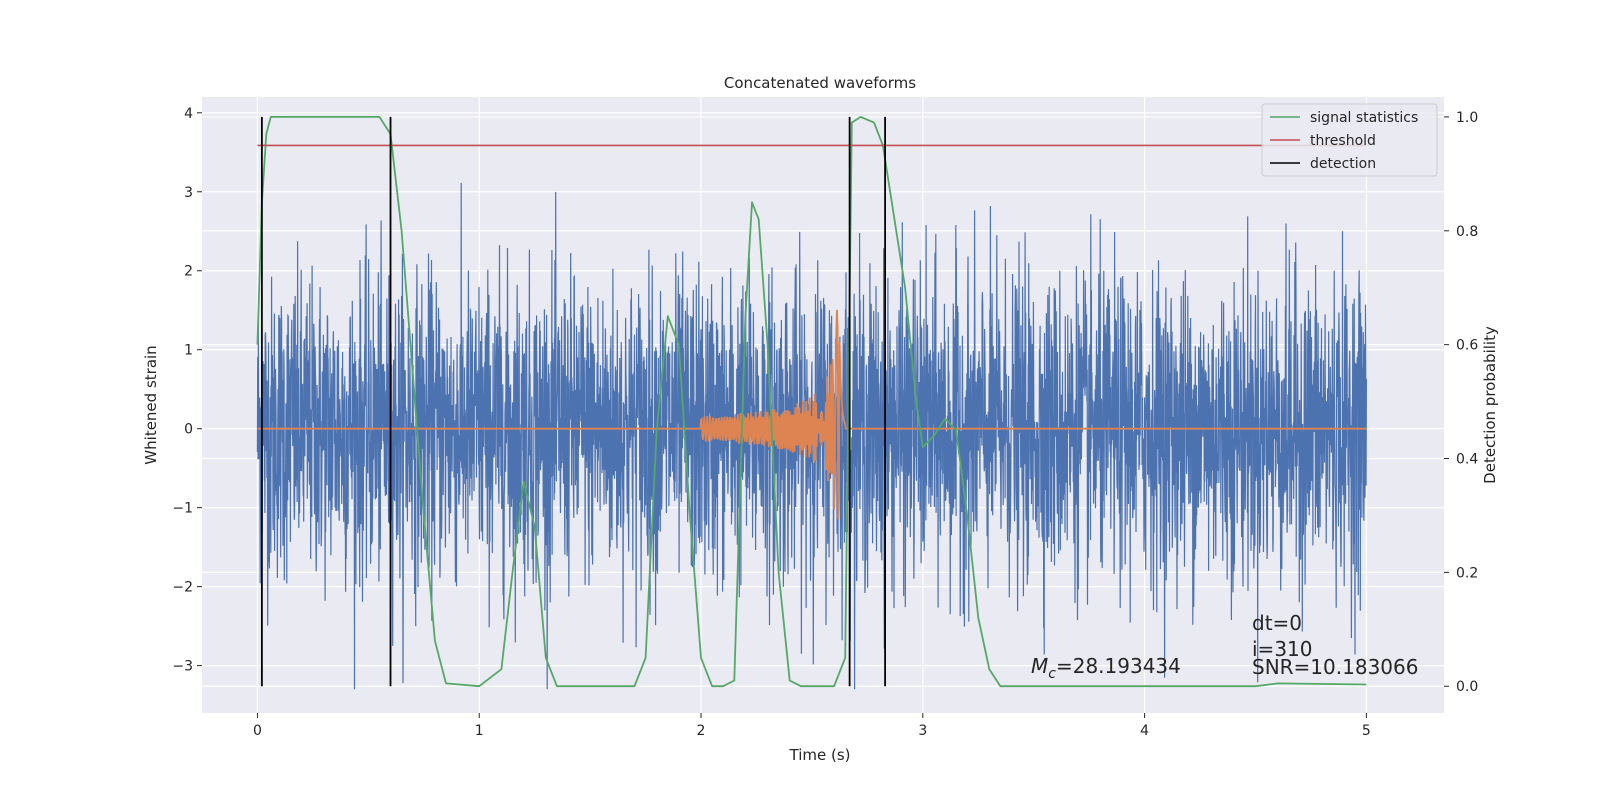 This screenshot has height=800, width=1600. What do you see at coordinates (1343, 164) in the screenshot?
I see `legend-label-detection: detection` at bounding box center [1343, 164].